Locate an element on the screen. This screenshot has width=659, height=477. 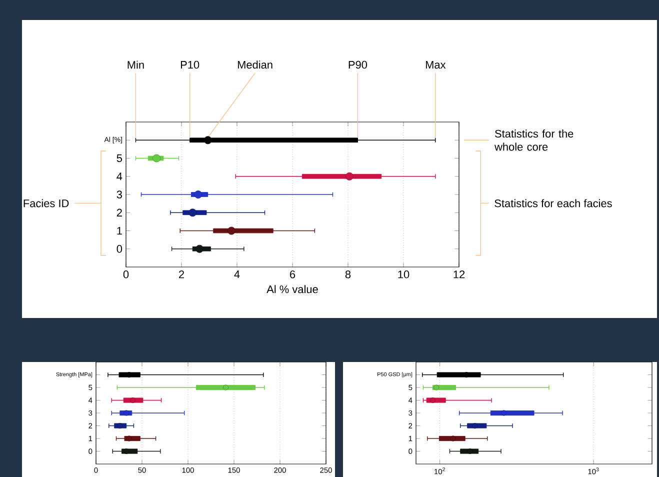
text: Statistics for each facies is located at coordinates (553, 203).